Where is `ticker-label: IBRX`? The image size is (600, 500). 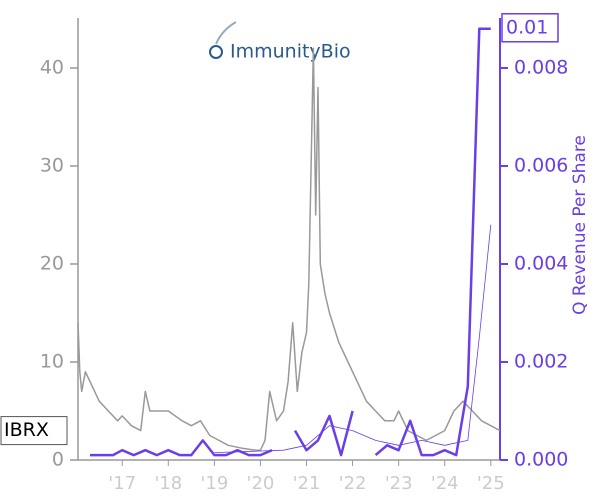 ticker-label: IBRX is located at coordinates (26, 430).